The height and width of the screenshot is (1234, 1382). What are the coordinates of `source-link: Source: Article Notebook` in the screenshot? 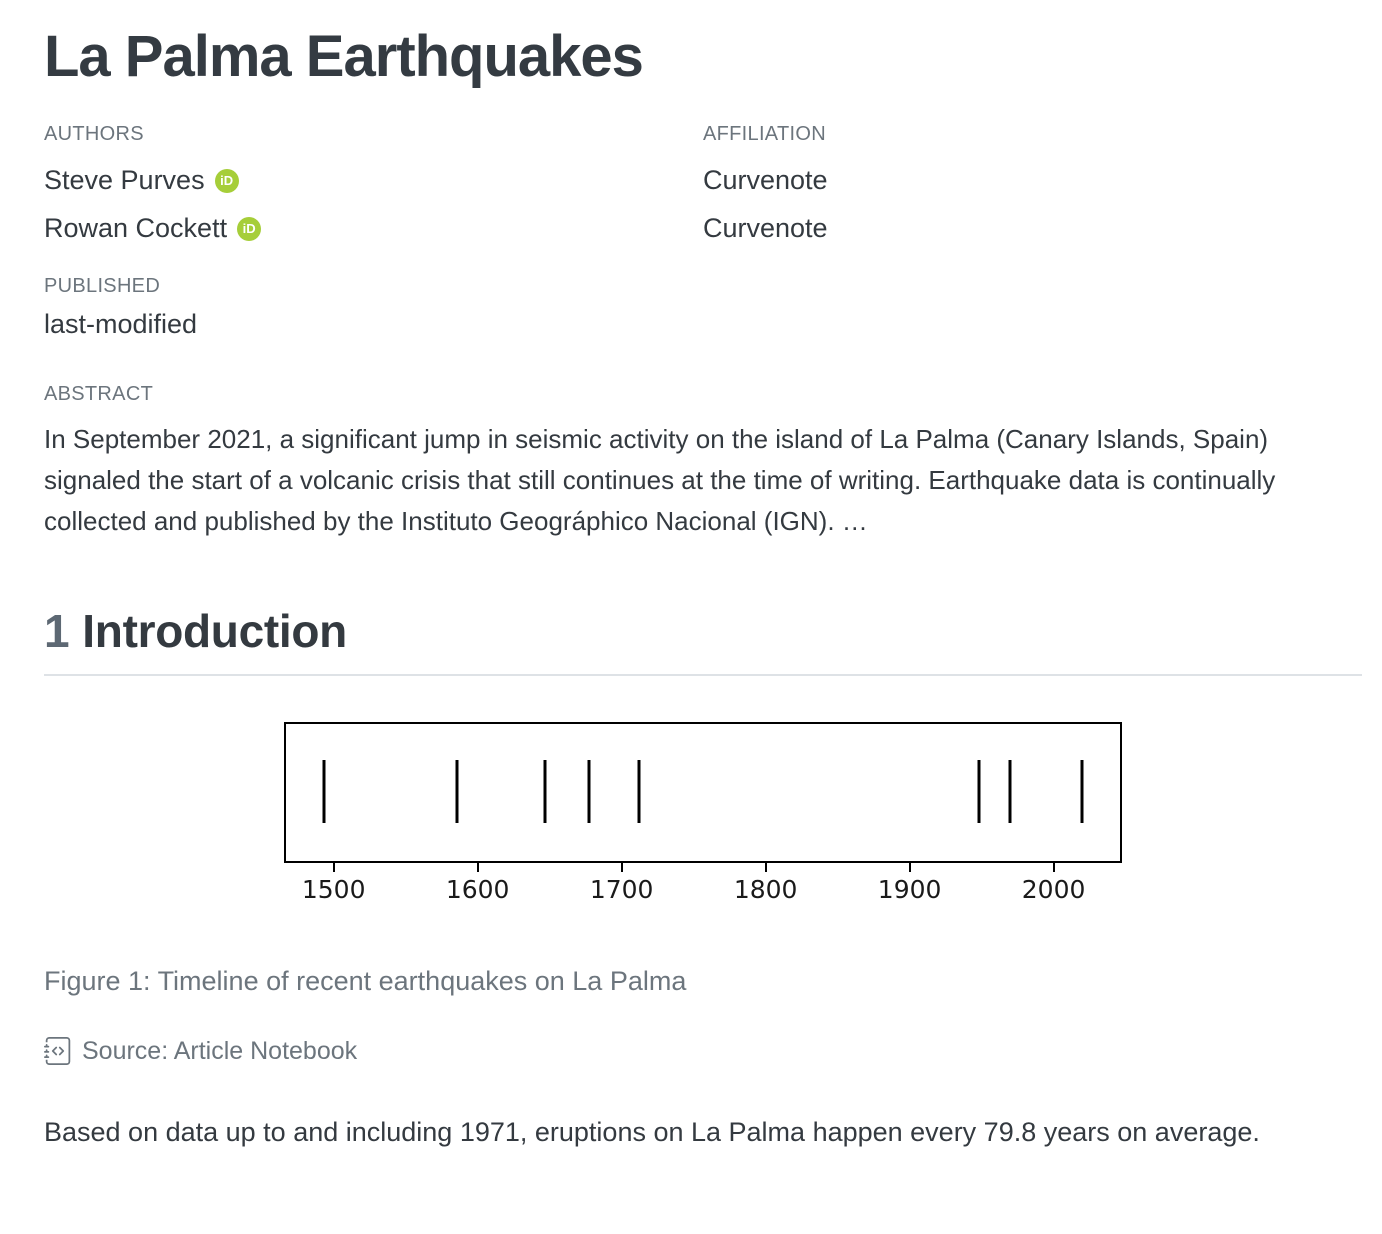 It's located at (200, 1051).